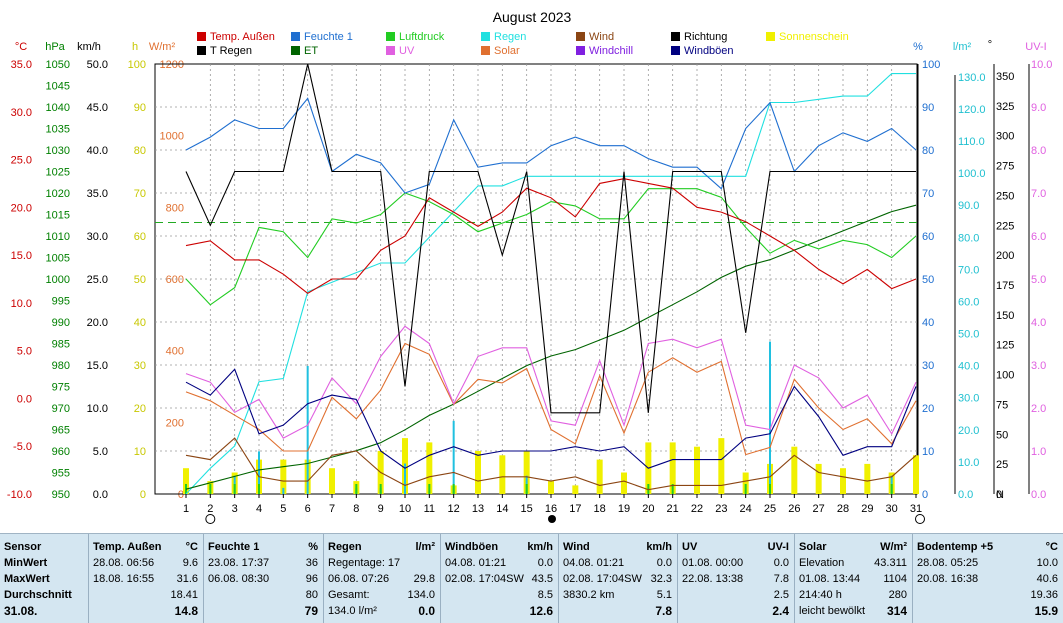  Describe the element at coordinates (1002, 405) in the screenshot. I see `axis-tick-label: 75` at that location.